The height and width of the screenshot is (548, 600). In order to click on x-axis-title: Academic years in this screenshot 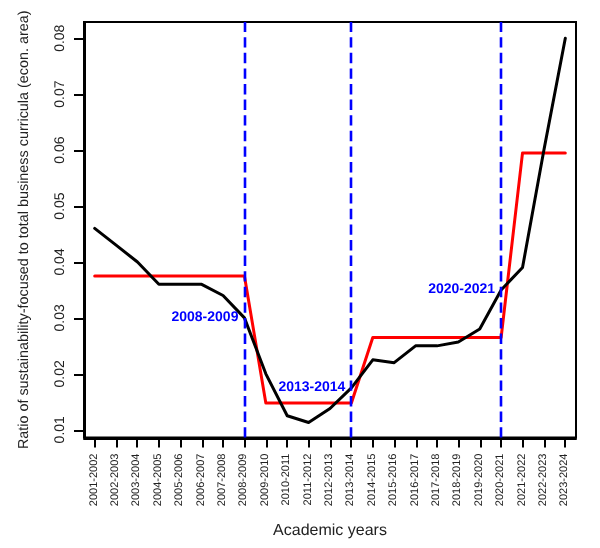, I will do `click(330, 530)`.